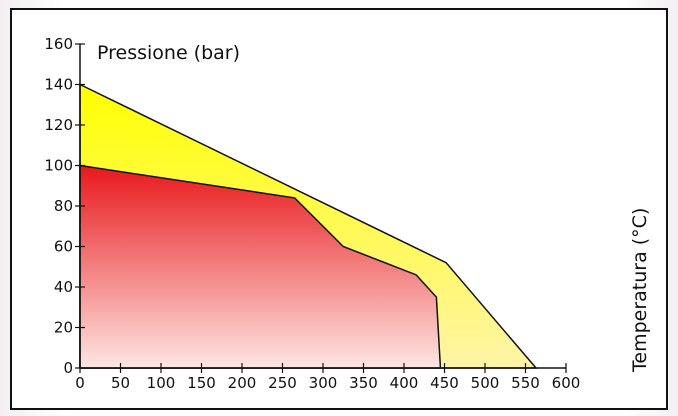 The image size is (678, 416). What do you see at coordinates (640, 290) in the screenshot?
I see `x-axis-title: Temperatura (°C)` at bounding box center [640, 290].